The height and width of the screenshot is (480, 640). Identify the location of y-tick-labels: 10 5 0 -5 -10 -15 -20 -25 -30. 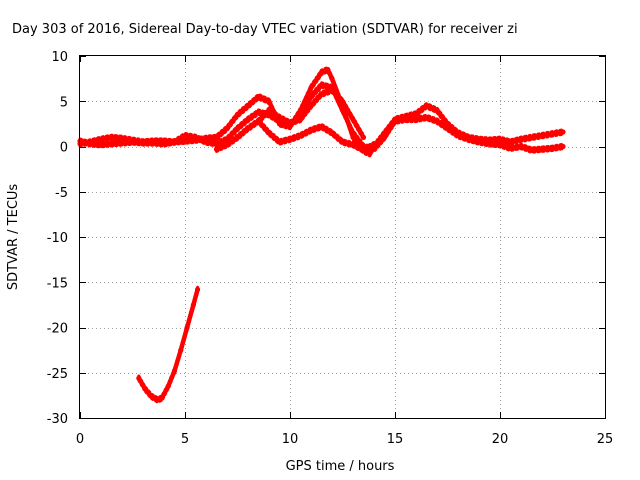
(57, 238).